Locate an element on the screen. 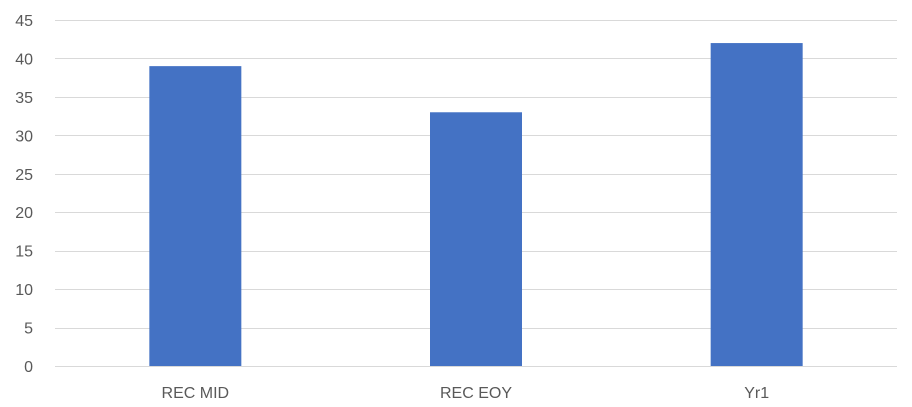  y-axis-ticks: 0 5 10 15 20 25 30 35 40 45 is located at coordinates (24, 194).